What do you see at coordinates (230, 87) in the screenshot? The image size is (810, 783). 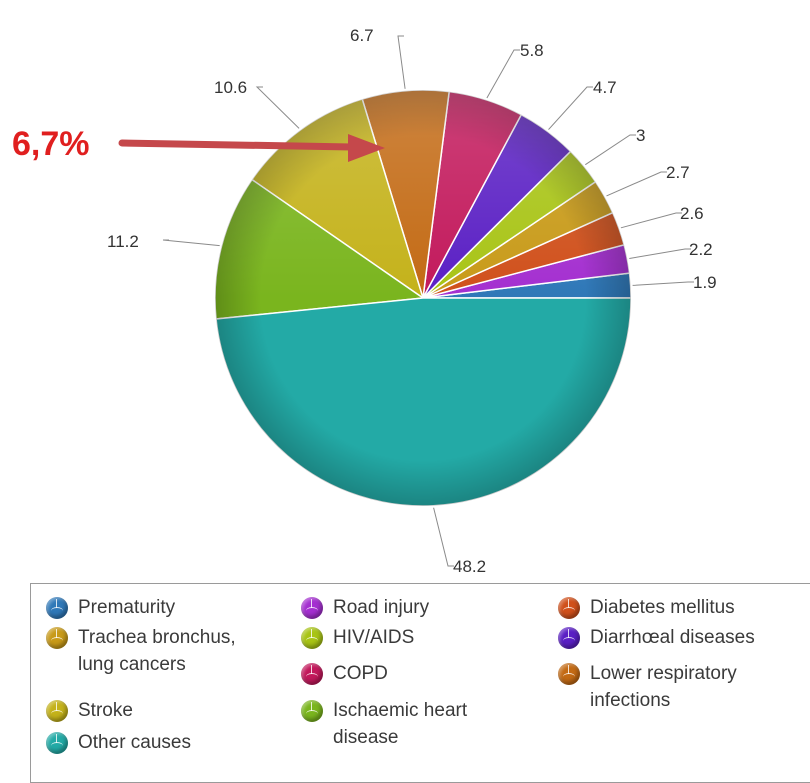 I see `data-label: 10.6` at bounding box center [230, 87].